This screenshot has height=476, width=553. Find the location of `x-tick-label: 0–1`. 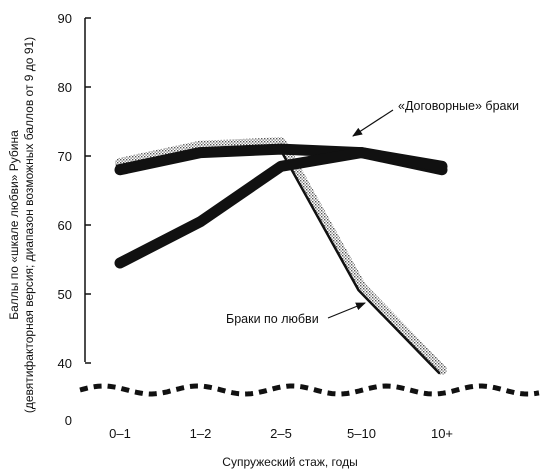

x-tick-label: 0–1 is located at coordinates (120, 433).